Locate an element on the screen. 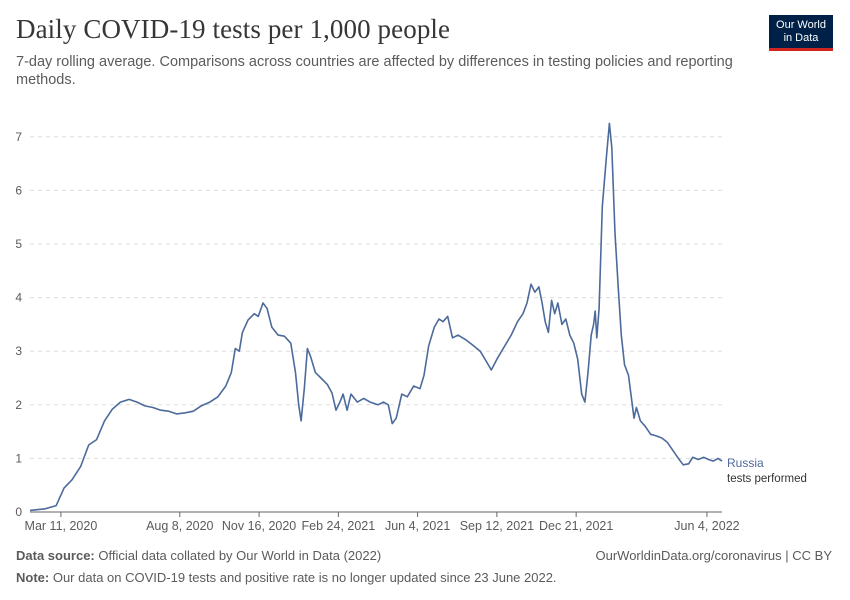  note-label: Note: is located at coordinates (33, 577).